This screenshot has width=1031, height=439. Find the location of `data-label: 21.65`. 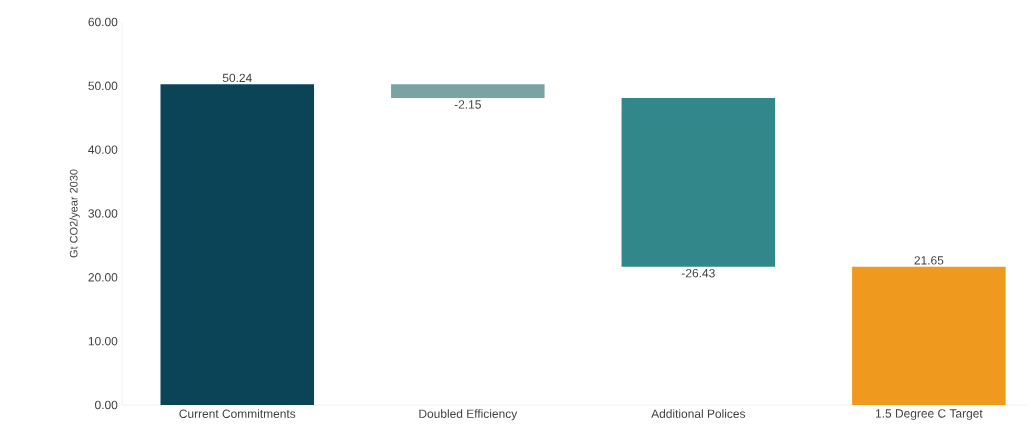

data-label: 21.65 is located at coordinates (929, 260).